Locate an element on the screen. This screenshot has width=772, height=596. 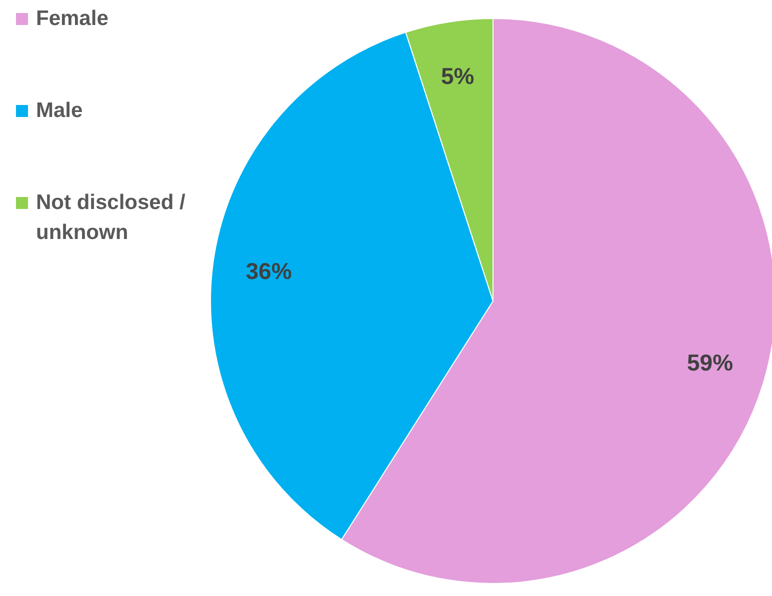
legend-label: Female is located at coordinates (72, 19).